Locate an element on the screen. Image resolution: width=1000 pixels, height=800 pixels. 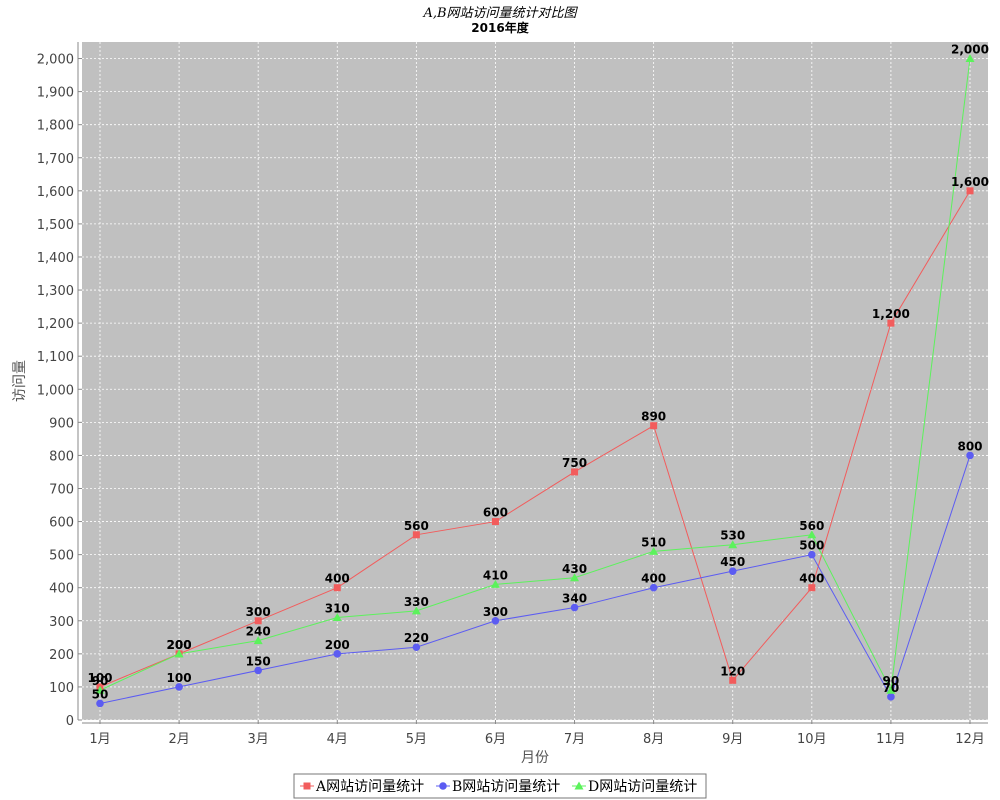
data-label: 1,200 is located at coordinates (891, 314).